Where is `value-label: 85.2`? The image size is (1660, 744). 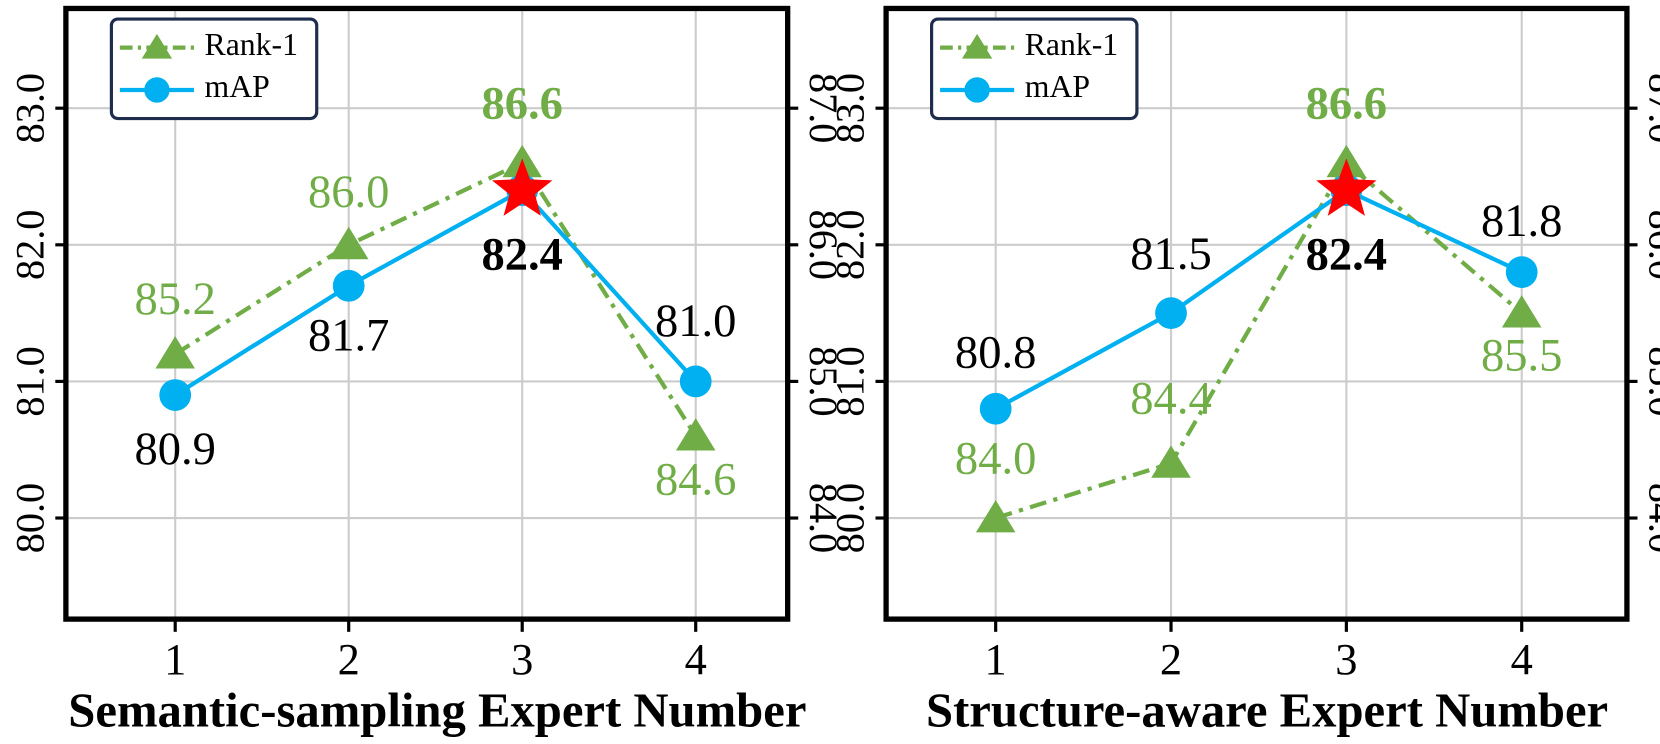
value-label: 85.2 is located at coordinates (174, 299).